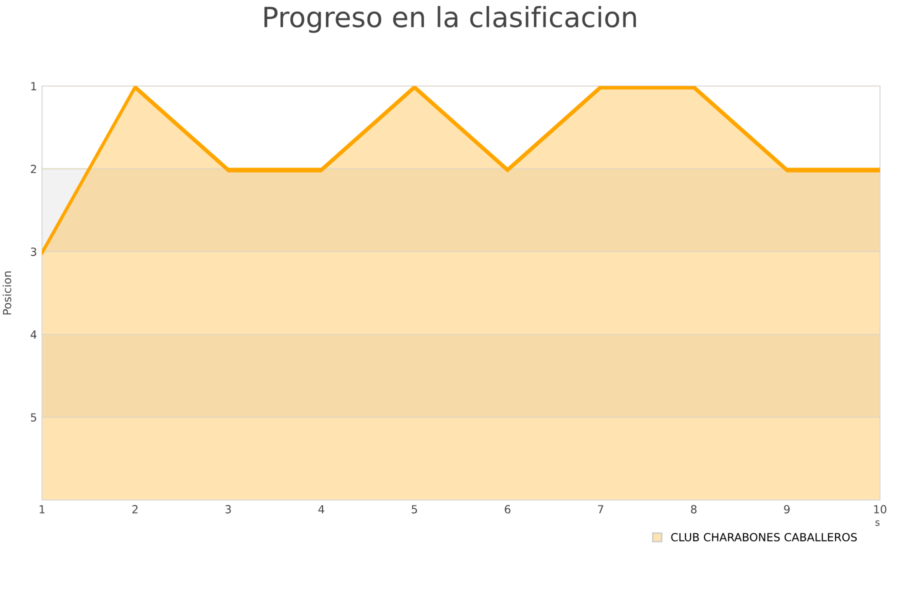 Image resolution: width=900 pixels, height=600 pixels. Describe the element at coordinates (601, 509) in the screenshot. I see `x-tick-label: 7` at that location.